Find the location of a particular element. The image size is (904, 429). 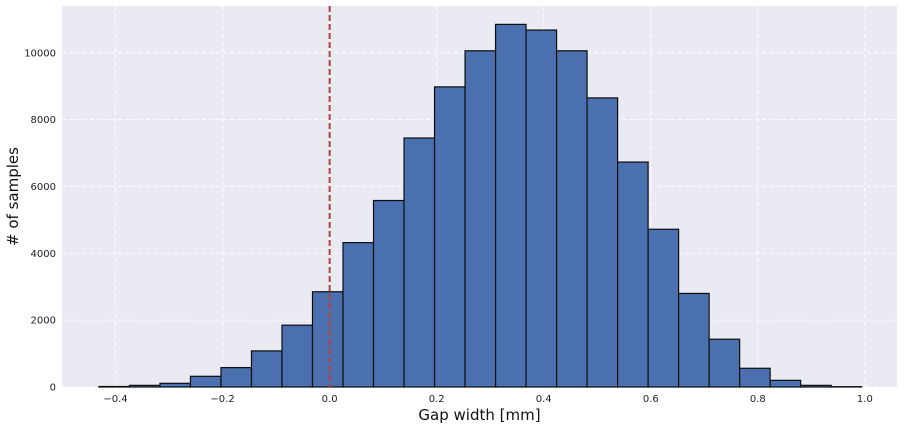

x-axis-title: Gap width [mm] is located at coordinates (479, 415).